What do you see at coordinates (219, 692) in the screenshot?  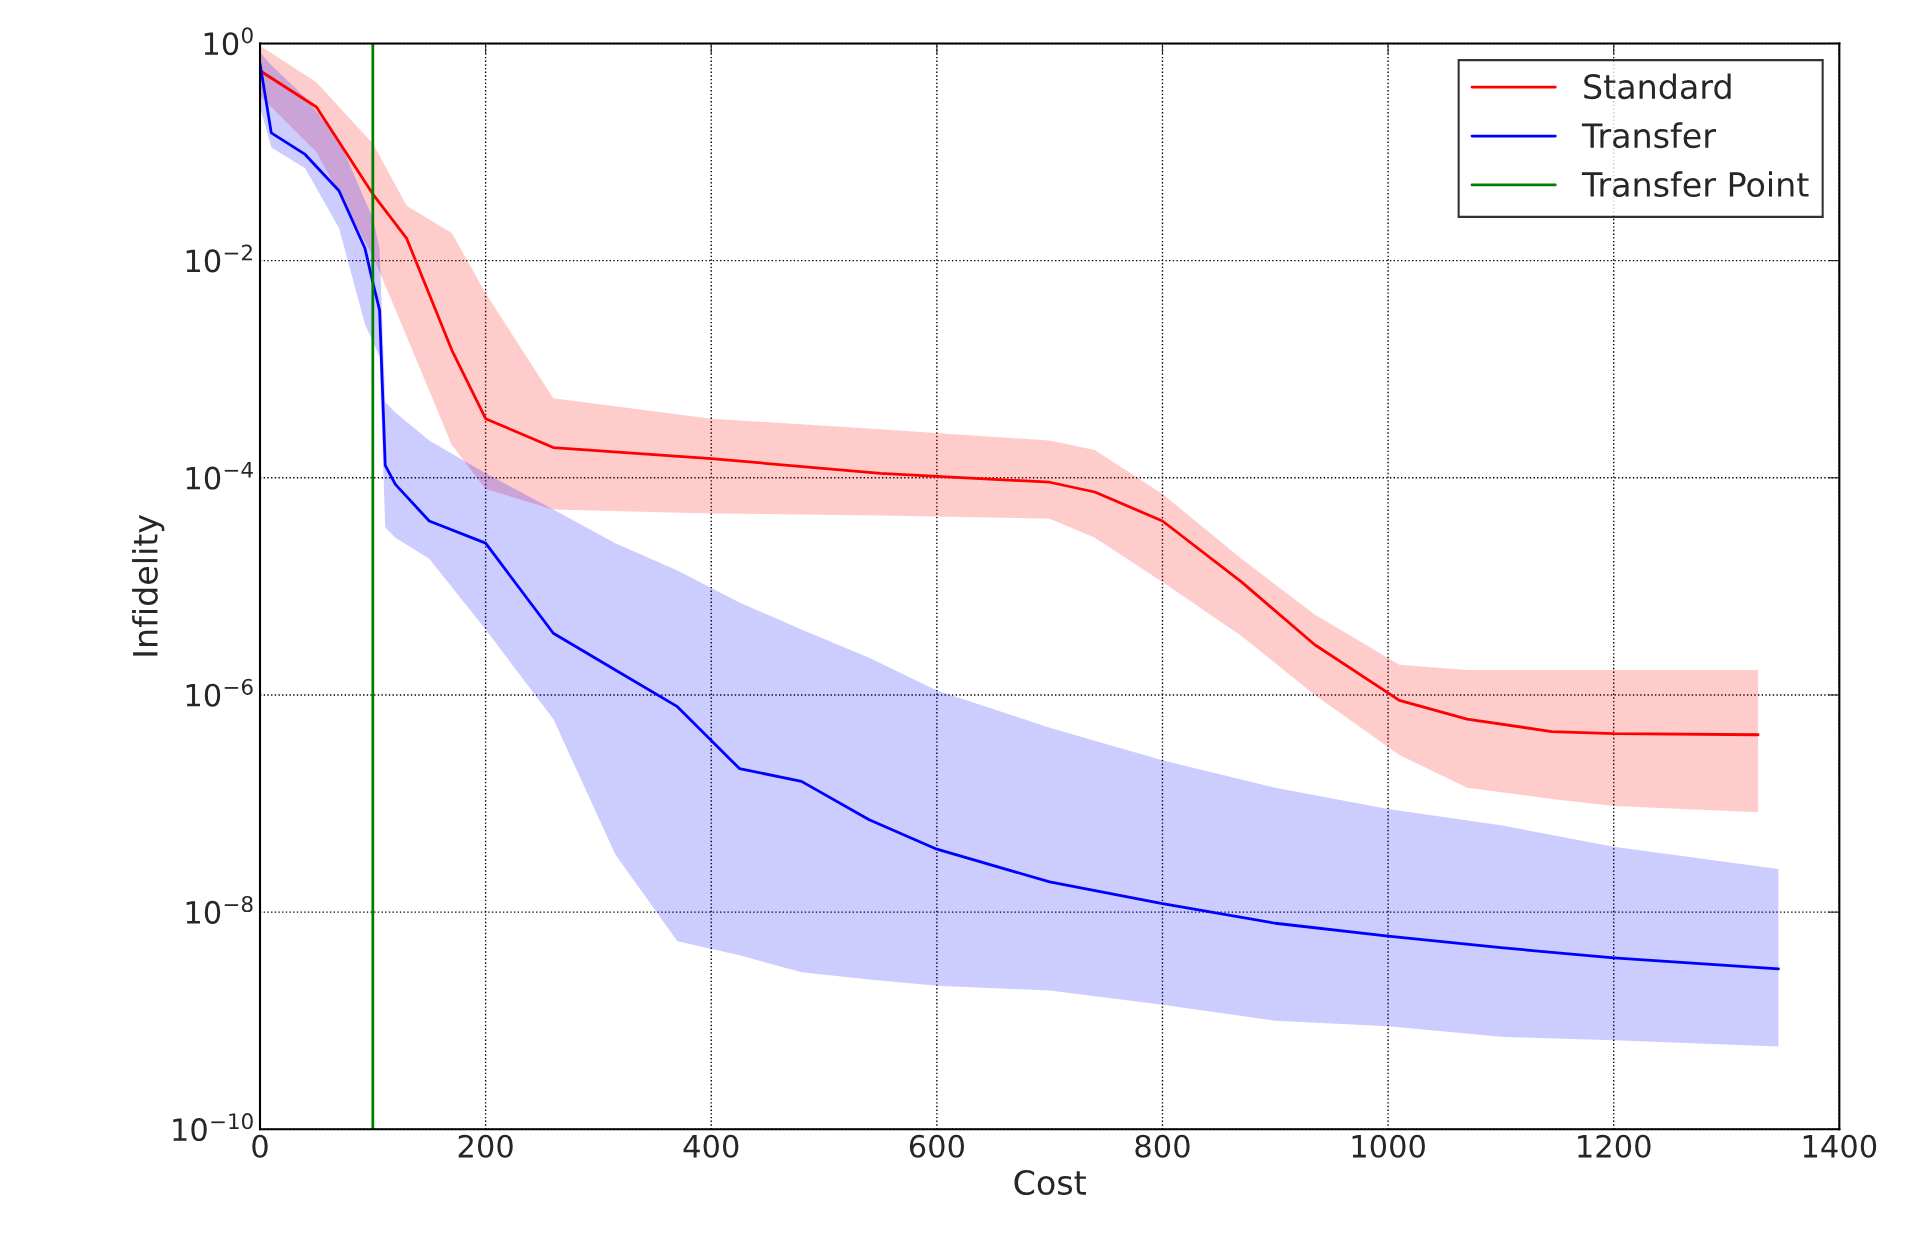 I see `y-tick-label: 10$^{−6}$` at bounding box center [219, 692].